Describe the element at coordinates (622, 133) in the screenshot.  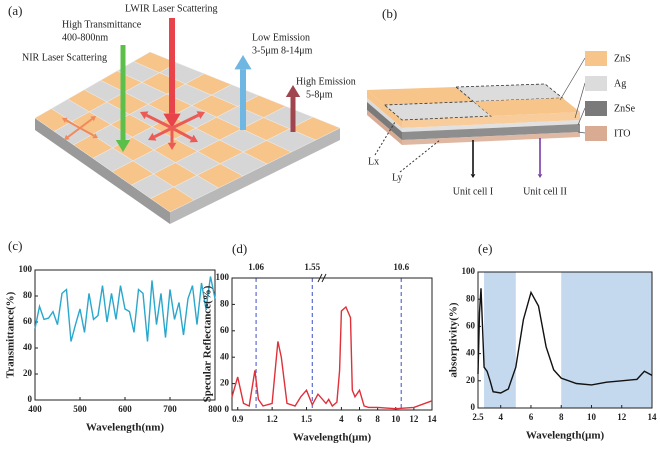
I see `legend-label: ITO` at that location.